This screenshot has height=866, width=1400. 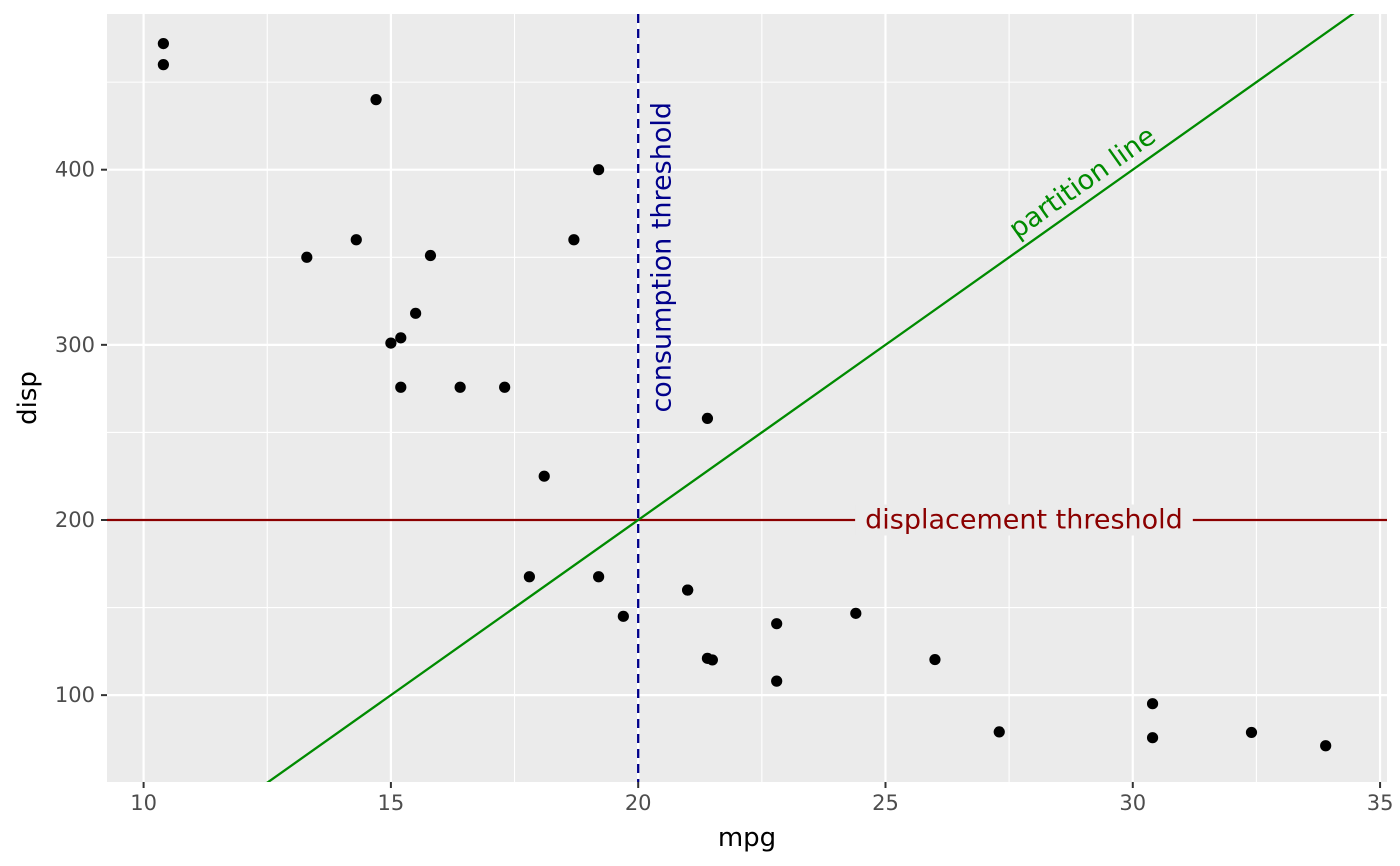 I want to click on y-tick-label: 100, so click(x=75, y=695).